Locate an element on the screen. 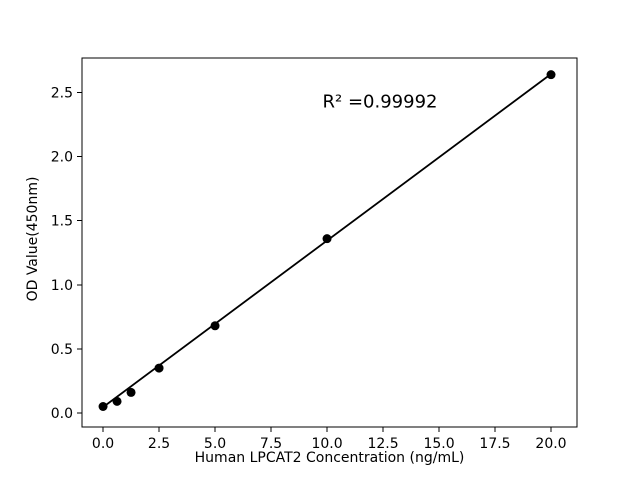 Image resolution: width=640 pixels, height=480 pixels. y-tick-label: 2.5 is located at coordinates (62, 94).